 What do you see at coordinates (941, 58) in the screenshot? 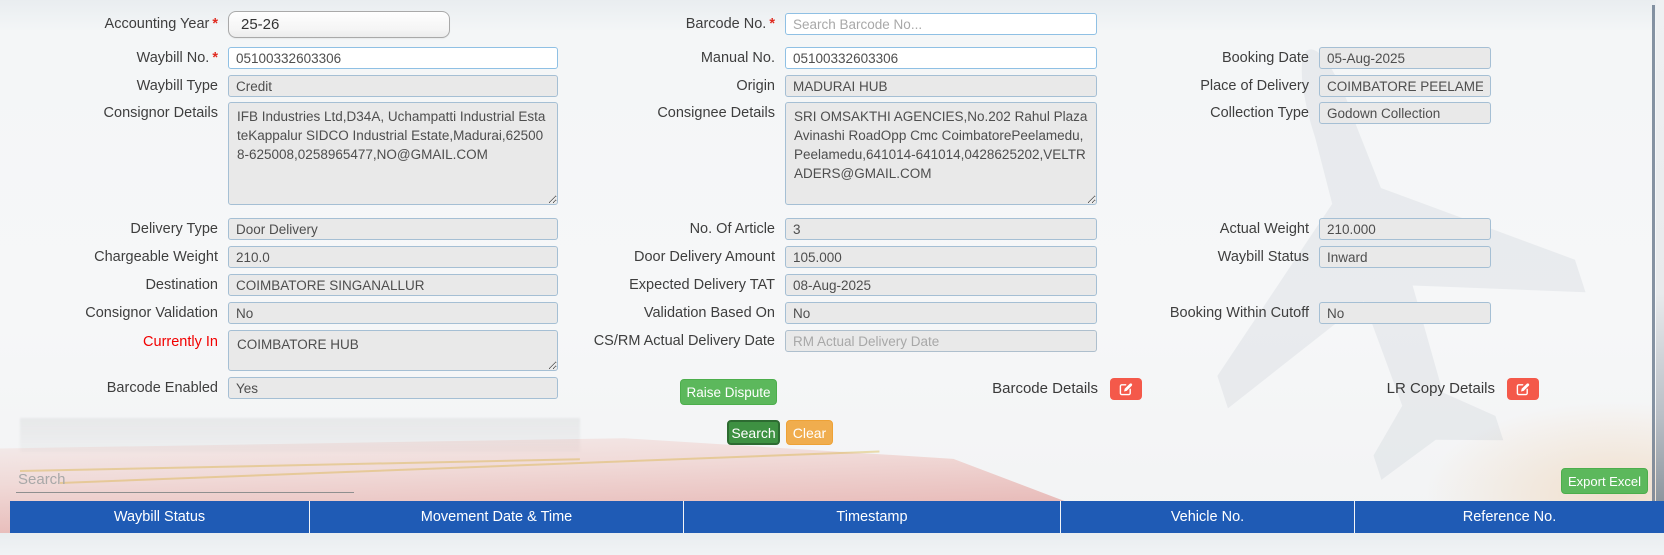
I see `manual-no-input` at bounding box center [941, 58].